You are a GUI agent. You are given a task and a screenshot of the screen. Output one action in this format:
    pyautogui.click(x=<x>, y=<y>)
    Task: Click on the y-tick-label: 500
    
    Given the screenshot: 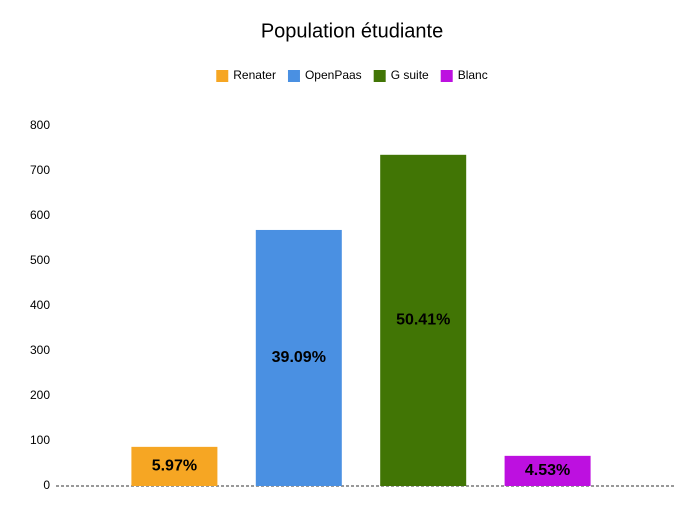 What is the action you would take?
    pyautogui.click(x=40, y=260)
    